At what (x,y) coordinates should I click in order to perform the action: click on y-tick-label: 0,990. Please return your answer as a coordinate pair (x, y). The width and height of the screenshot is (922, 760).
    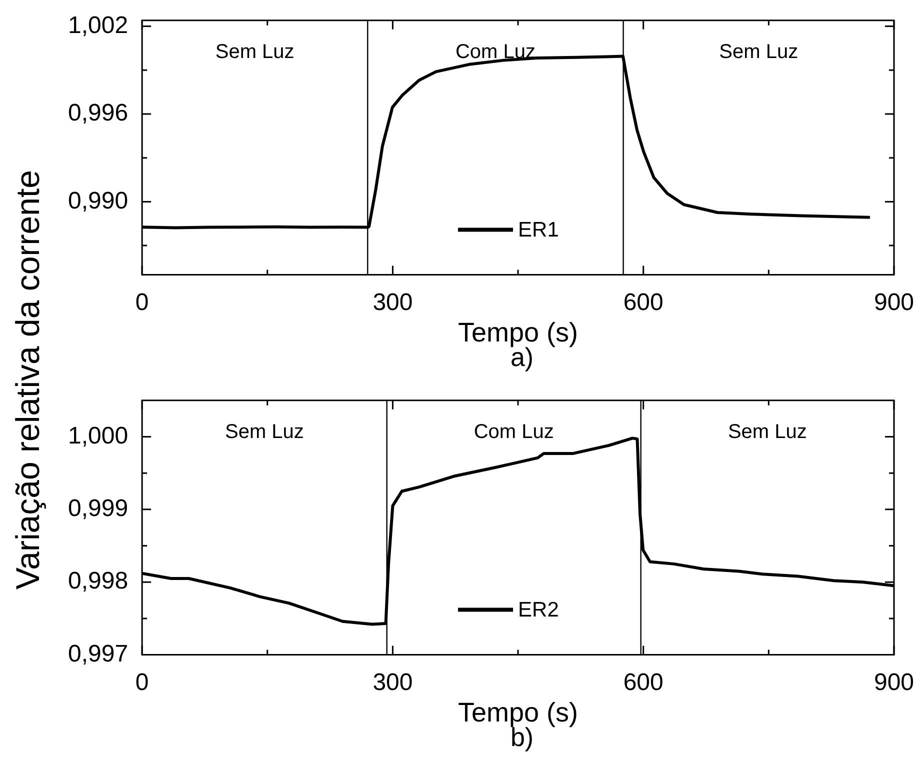
    Looking at the image, I should click on (98, 200).